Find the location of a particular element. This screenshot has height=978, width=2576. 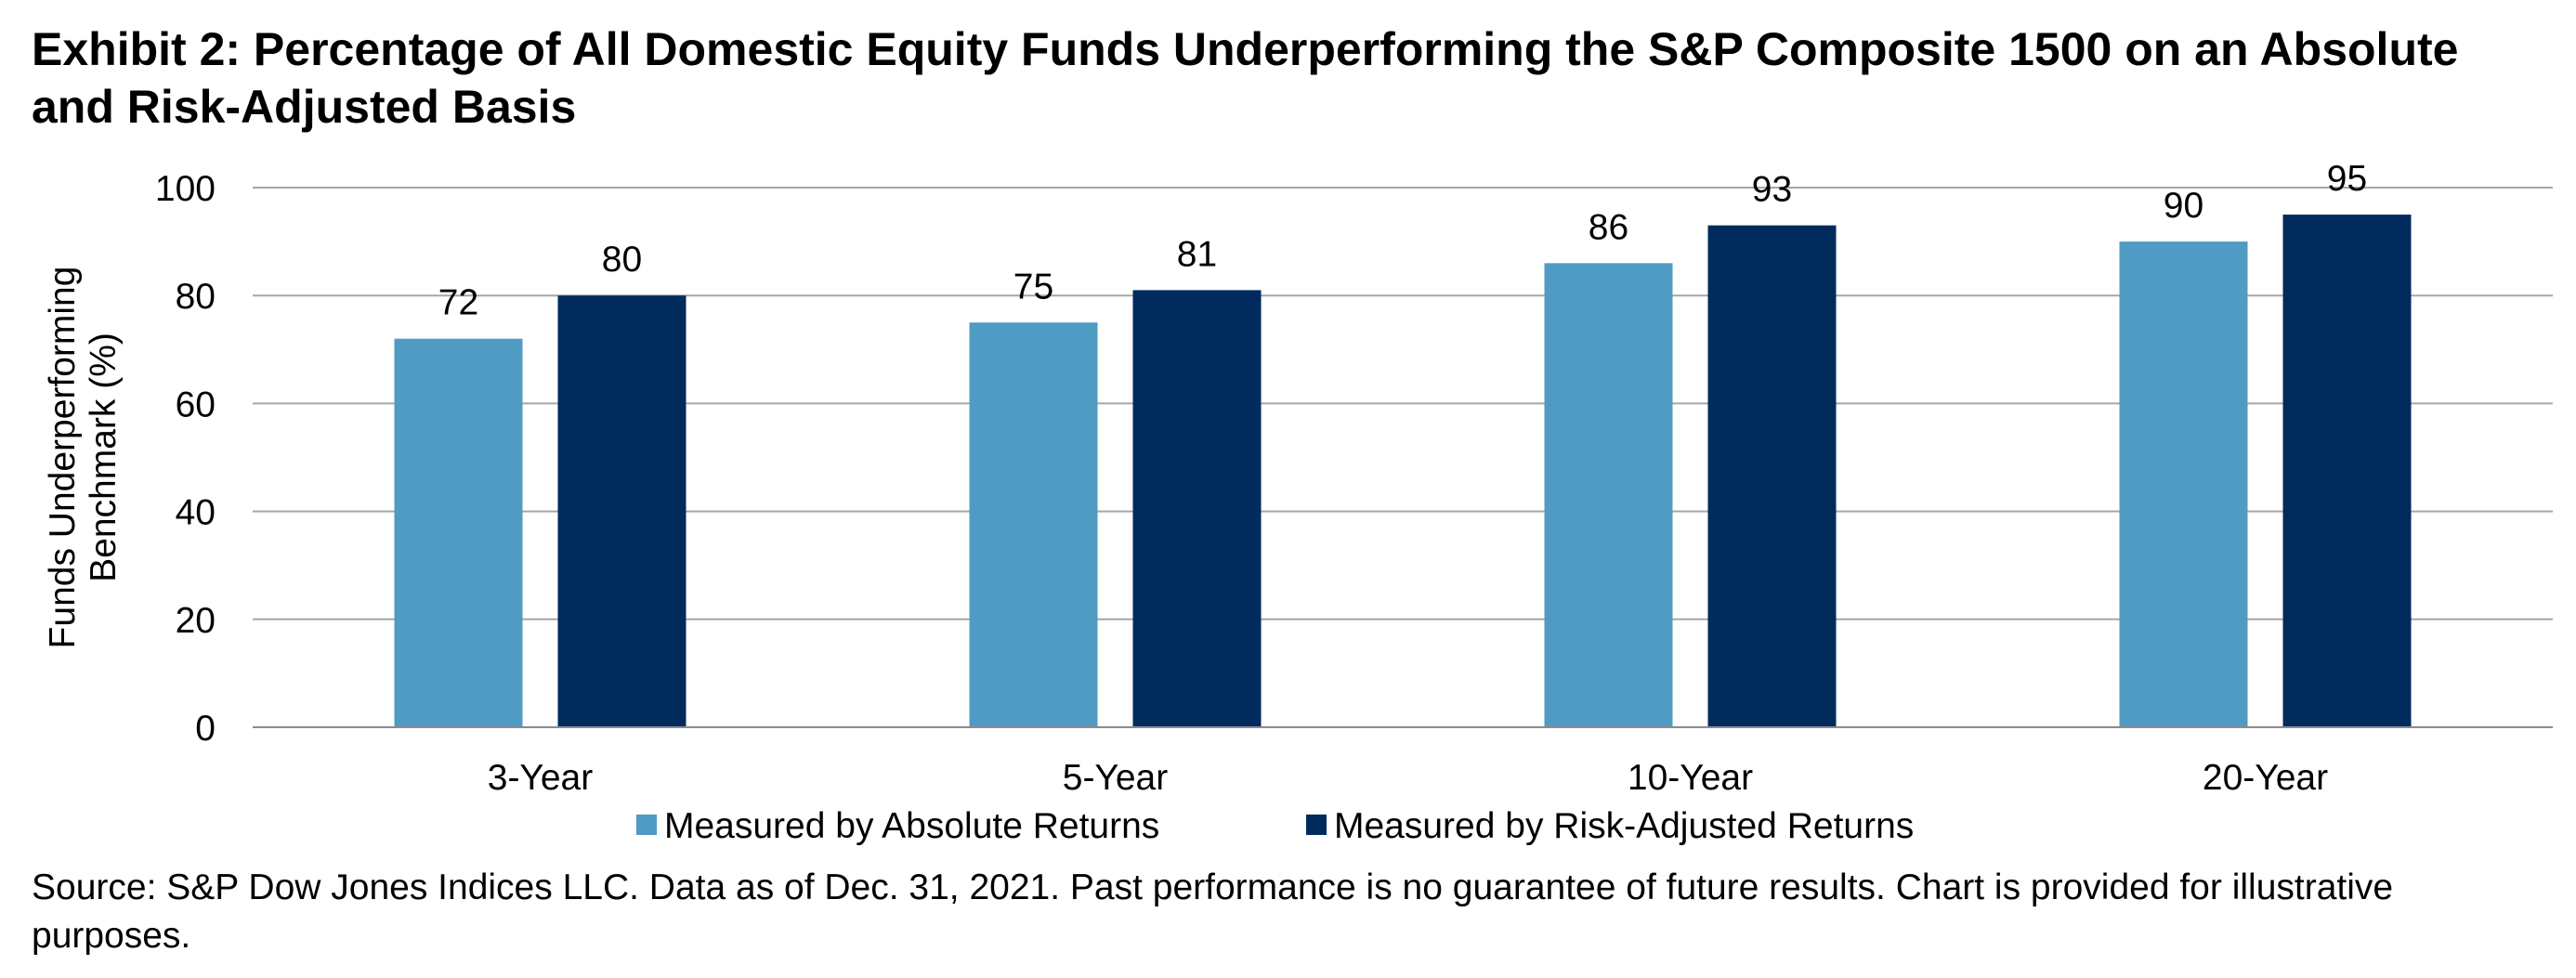

data-label: 90 is located at coordinates (2183, 206).